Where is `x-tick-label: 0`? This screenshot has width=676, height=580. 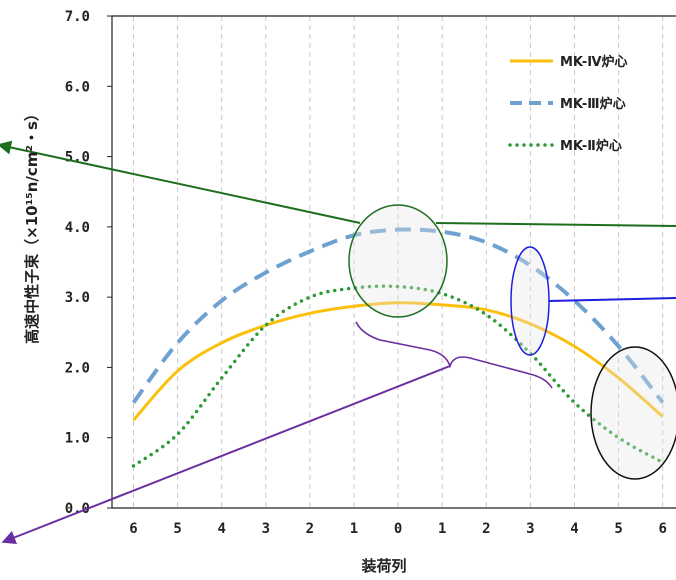 x-tick-label: 0 is located at coordinates (398, 529).